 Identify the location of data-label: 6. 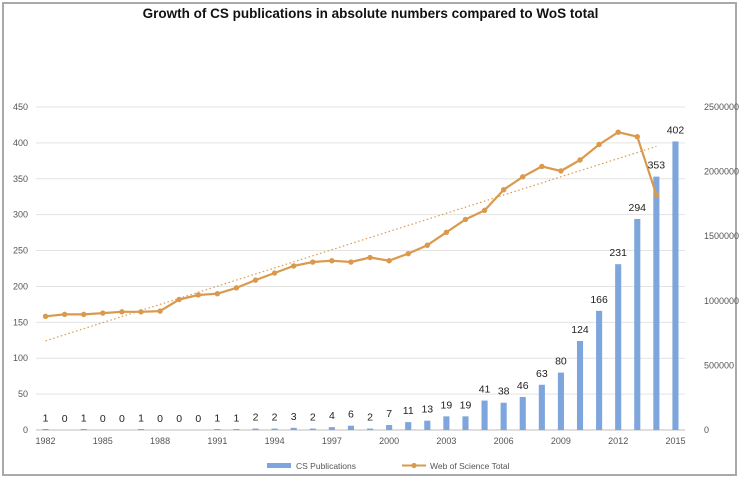
(351, 415).